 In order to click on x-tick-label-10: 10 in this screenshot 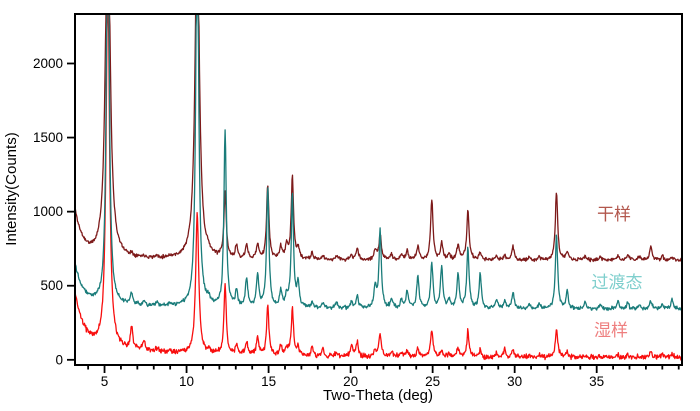, I will do `click(186, 381)`.